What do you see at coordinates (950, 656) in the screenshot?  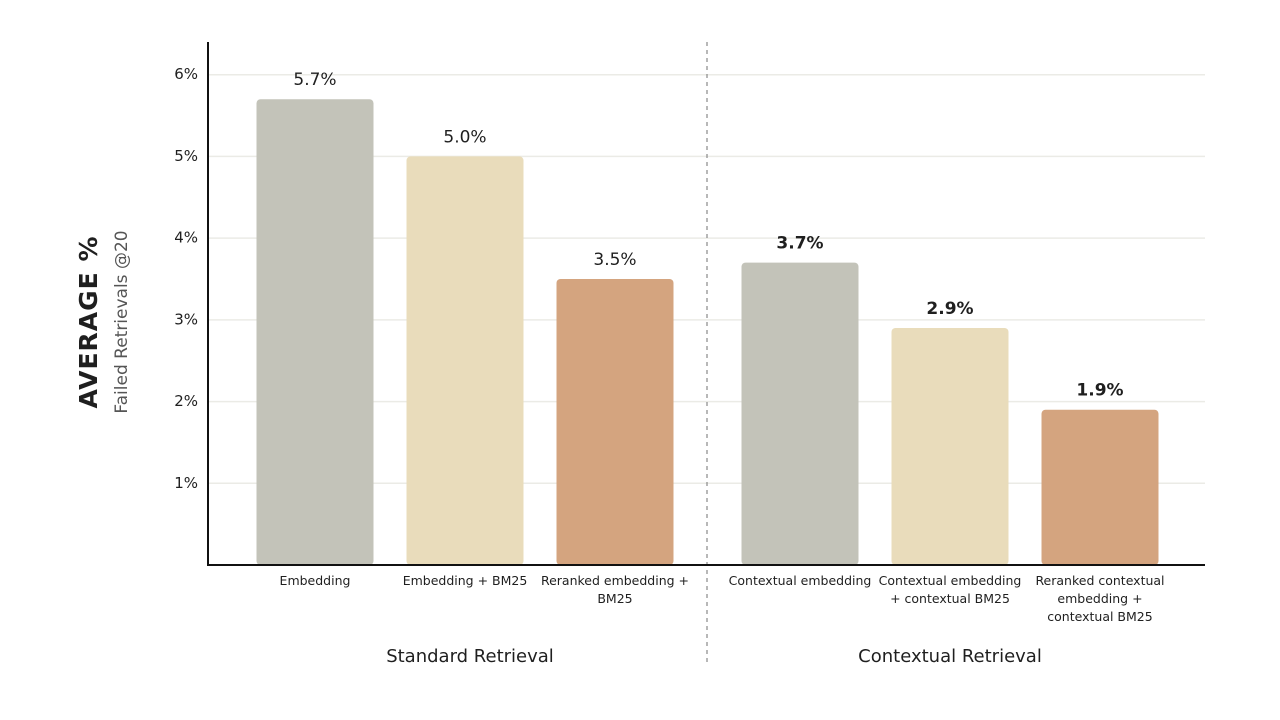 I see `group-label: Contextual Retrieval` at bounding box center [950, 656].